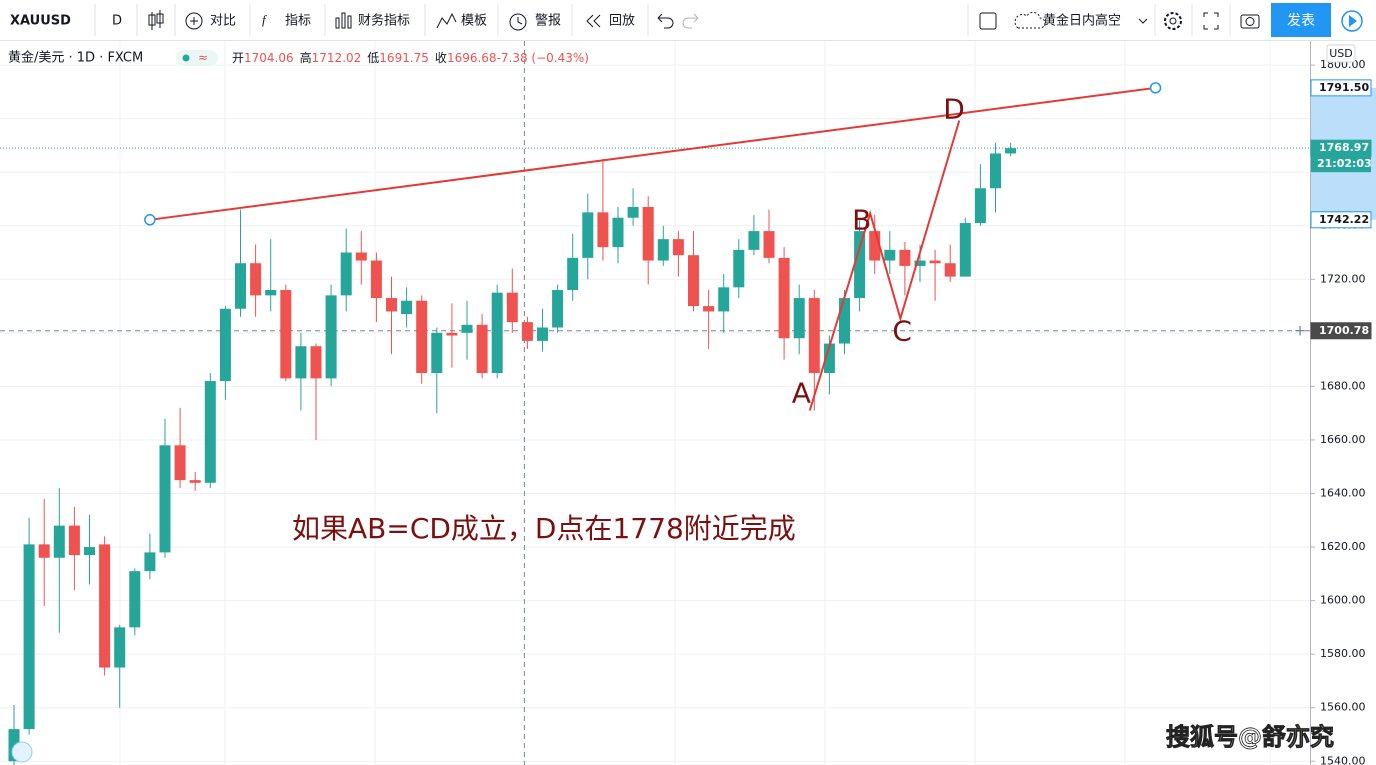 This screenshot has width=1376, height=765. Describe the element at coordinates (156, 20) in the screenshot. I see `chart-type-icon` at that location.